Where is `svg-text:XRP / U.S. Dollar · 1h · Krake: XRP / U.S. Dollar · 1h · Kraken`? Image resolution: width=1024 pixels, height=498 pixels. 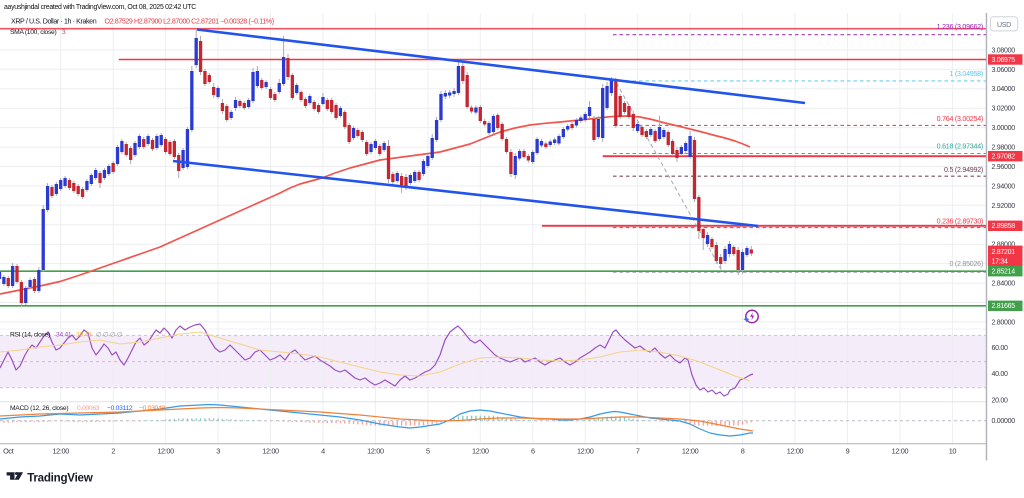
svg-text:XRP / U.S. Dollar · 1h · Krake: XRP / U.S. Dollar · 1h · Kraken is located at coordinates (54, 21).